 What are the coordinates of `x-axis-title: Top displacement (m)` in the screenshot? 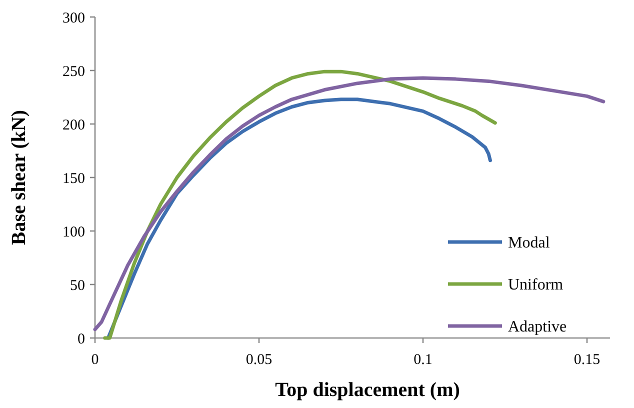 It's located at (367, 390).